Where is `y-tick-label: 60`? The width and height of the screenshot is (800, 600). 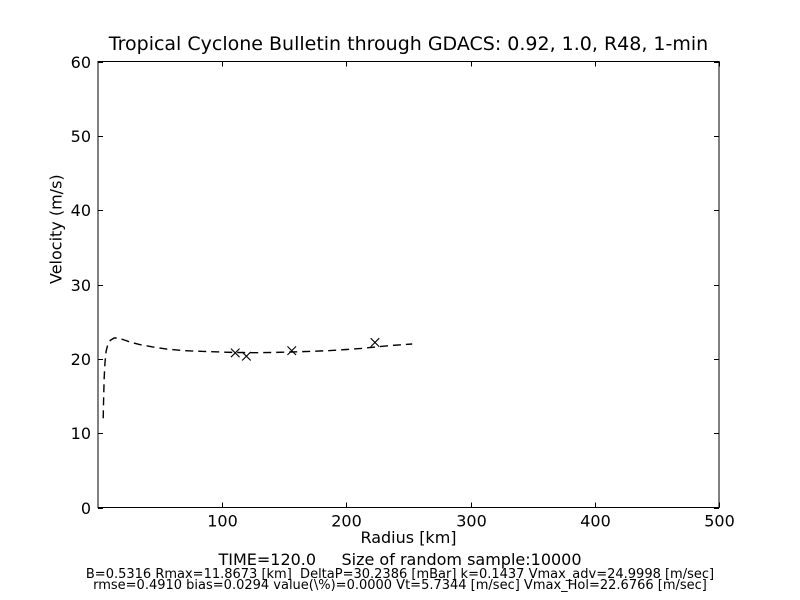
y-tick-label: 60 is located at coordinates (81, 62).